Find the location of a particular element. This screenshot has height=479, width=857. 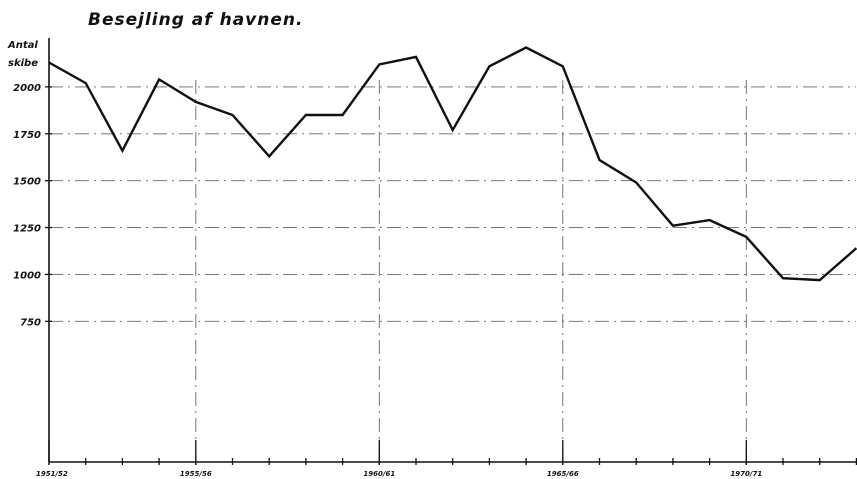

y-tick-label: 1750 is located at coordinates (27, 135).